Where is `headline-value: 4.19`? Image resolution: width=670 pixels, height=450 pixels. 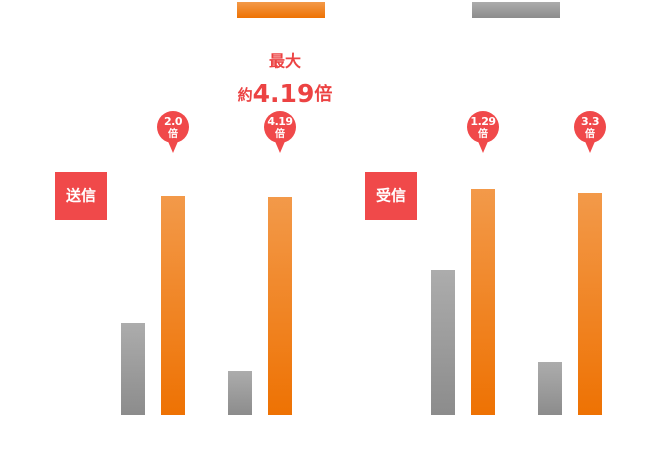
headline-value: 4.19 is located at coordinates (284, 93).